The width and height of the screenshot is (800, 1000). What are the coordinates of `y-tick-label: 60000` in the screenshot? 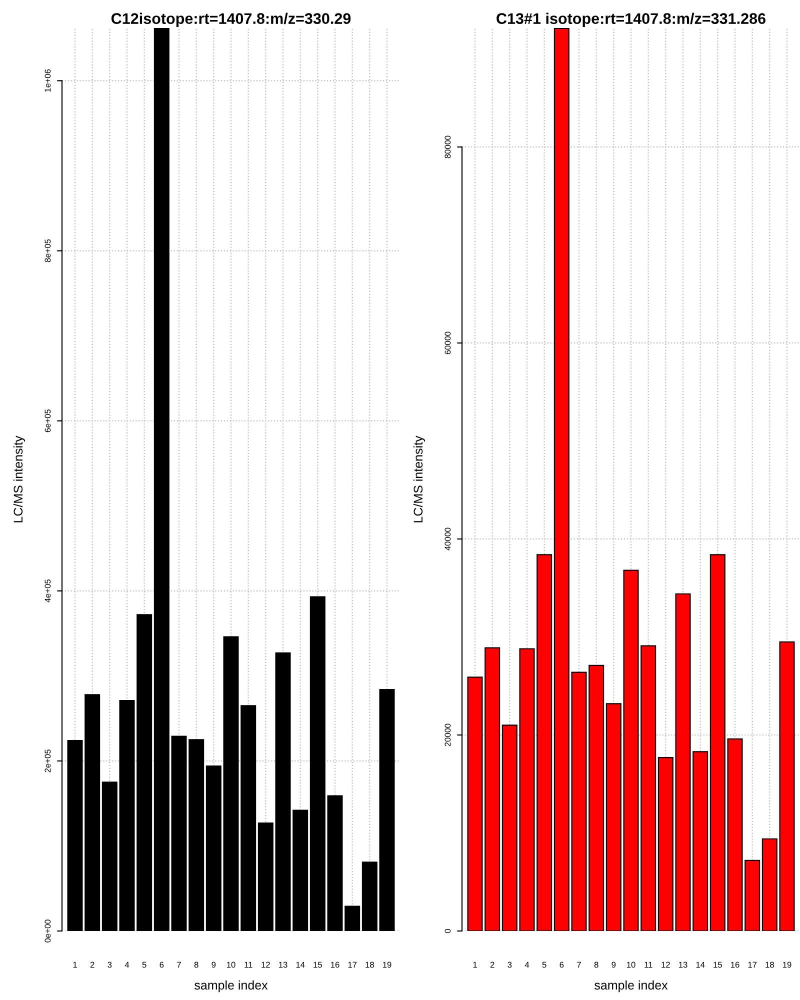 It's located at (447, 343).